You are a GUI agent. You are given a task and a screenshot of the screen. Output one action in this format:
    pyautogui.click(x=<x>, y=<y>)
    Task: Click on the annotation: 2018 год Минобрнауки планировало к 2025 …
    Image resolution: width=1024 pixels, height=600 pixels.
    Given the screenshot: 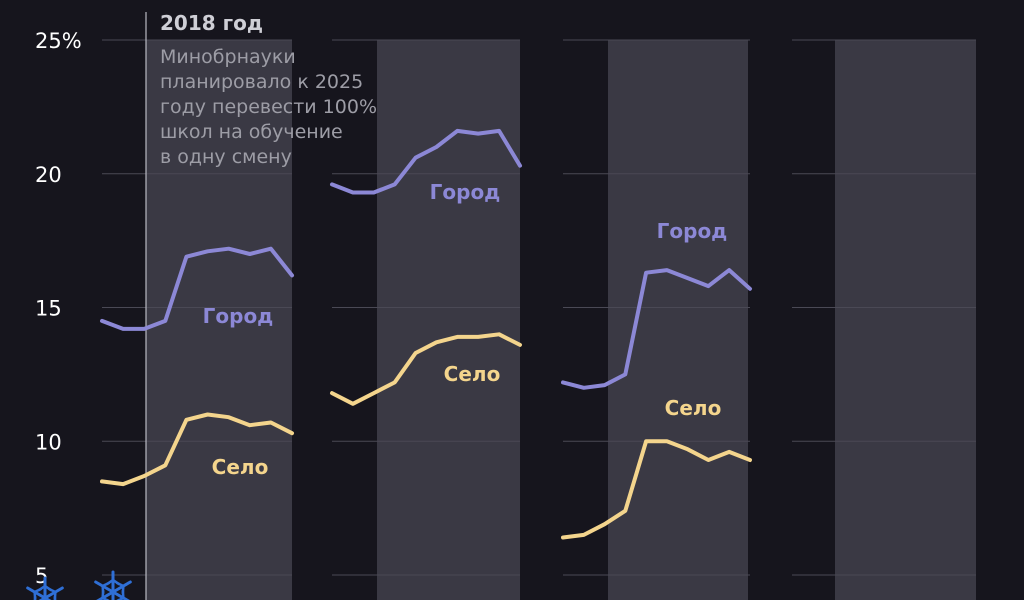 What is the action you would take?
    pyautogui.click(x=268, y=89)
    